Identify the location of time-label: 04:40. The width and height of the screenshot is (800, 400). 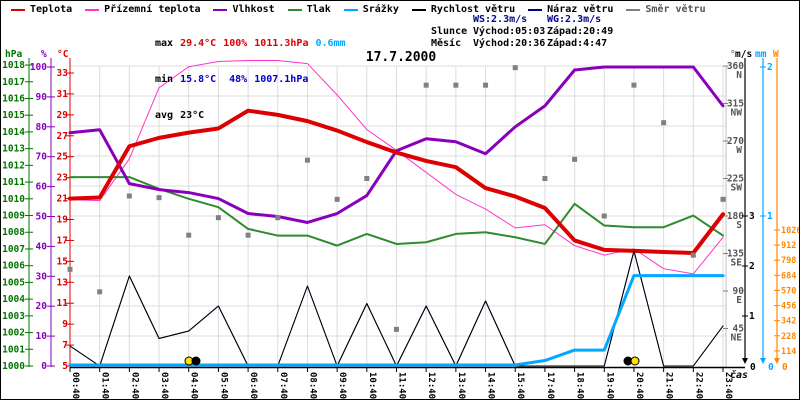
(194, 385).